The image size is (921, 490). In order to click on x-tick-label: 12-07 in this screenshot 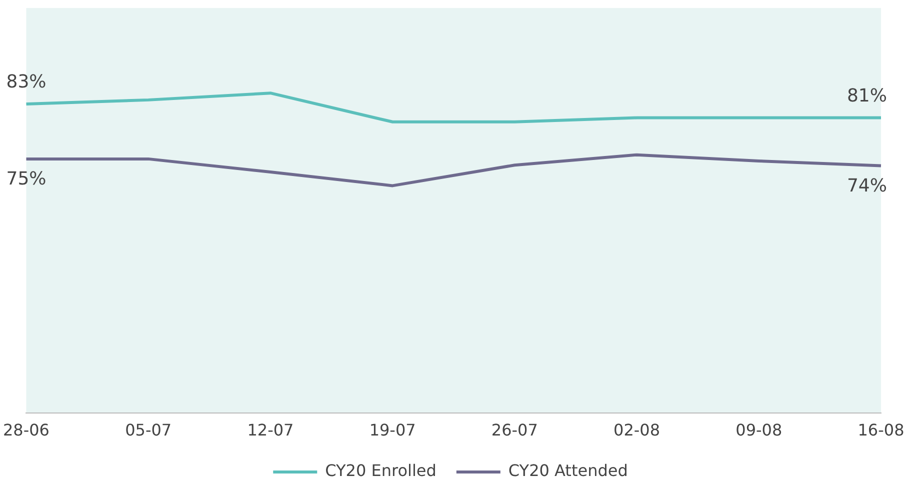, I will do `click(270, 430)`.